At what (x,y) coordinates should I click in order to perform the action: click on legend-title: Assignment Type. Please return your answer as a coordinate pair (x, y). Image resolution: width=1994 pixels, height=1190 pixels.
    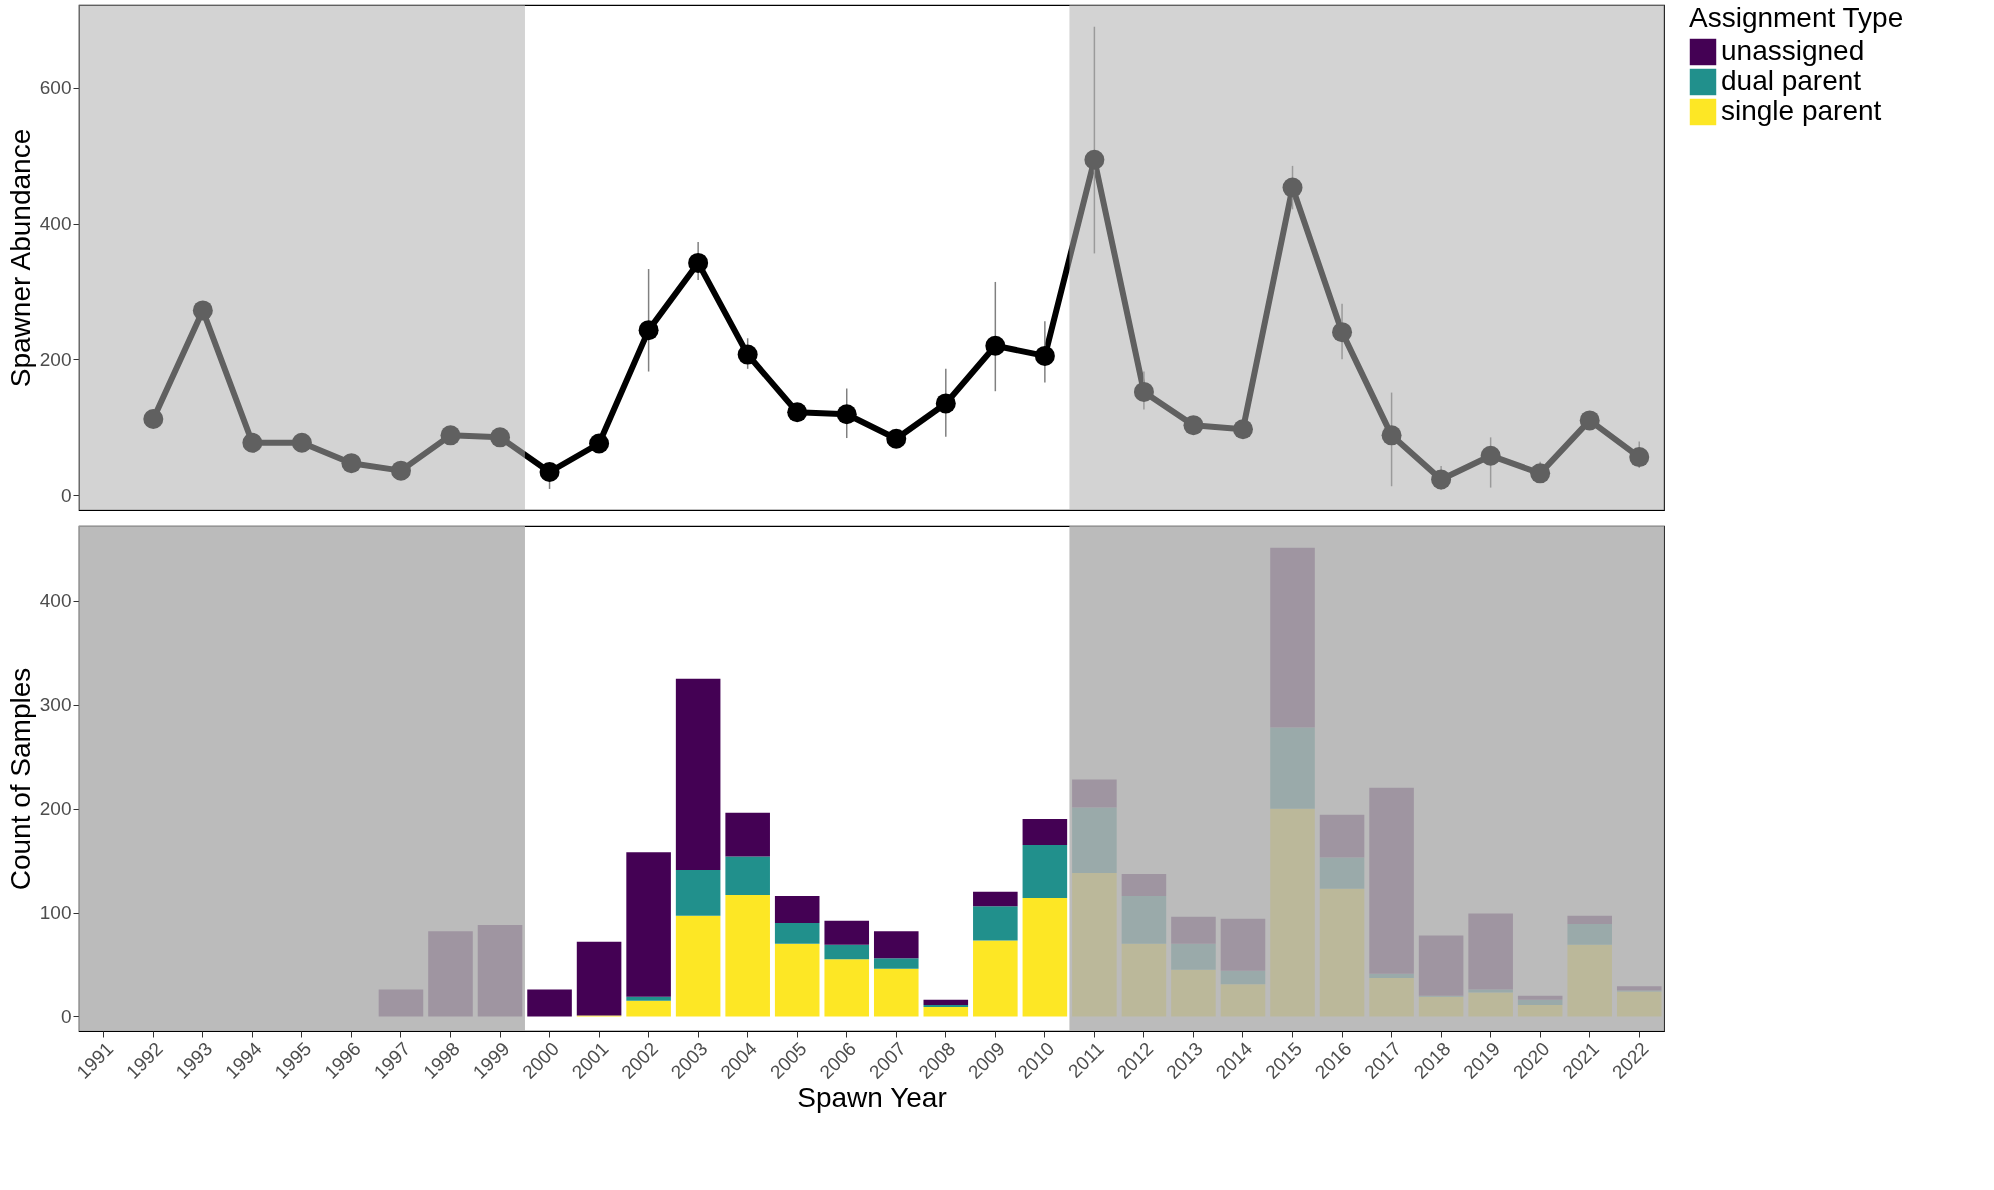
    Looking at the image, I should click on (1796, 17).